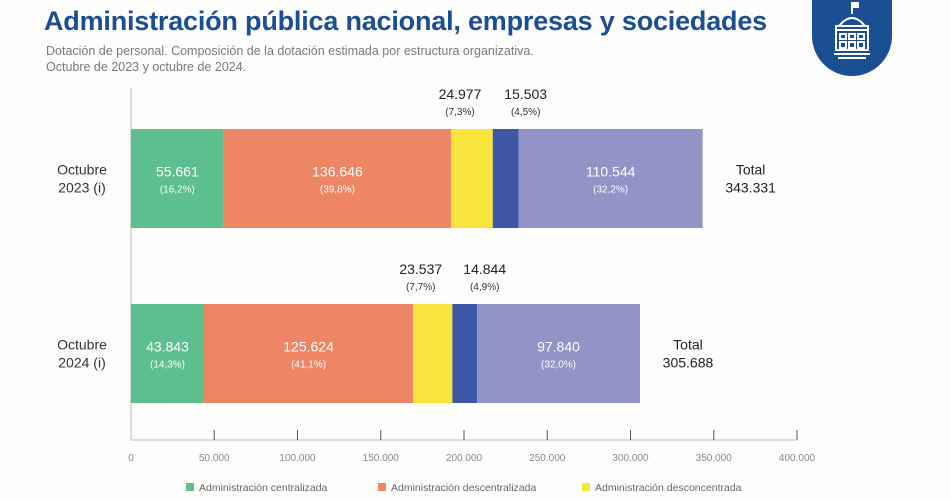  Describe the element at coordinates (750, 188) in the screenshot. I see `total-value: 343.331` at that location.